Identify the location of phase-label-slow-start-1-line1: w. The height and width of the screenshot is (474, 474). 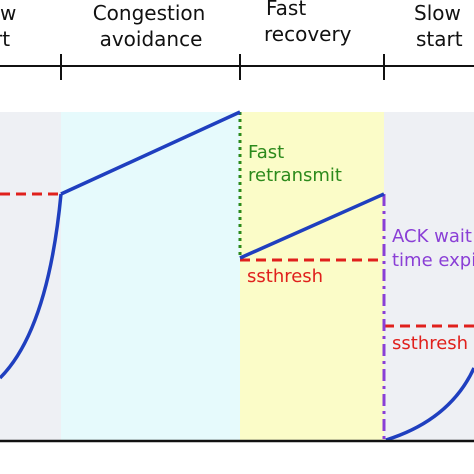
(8, 13).